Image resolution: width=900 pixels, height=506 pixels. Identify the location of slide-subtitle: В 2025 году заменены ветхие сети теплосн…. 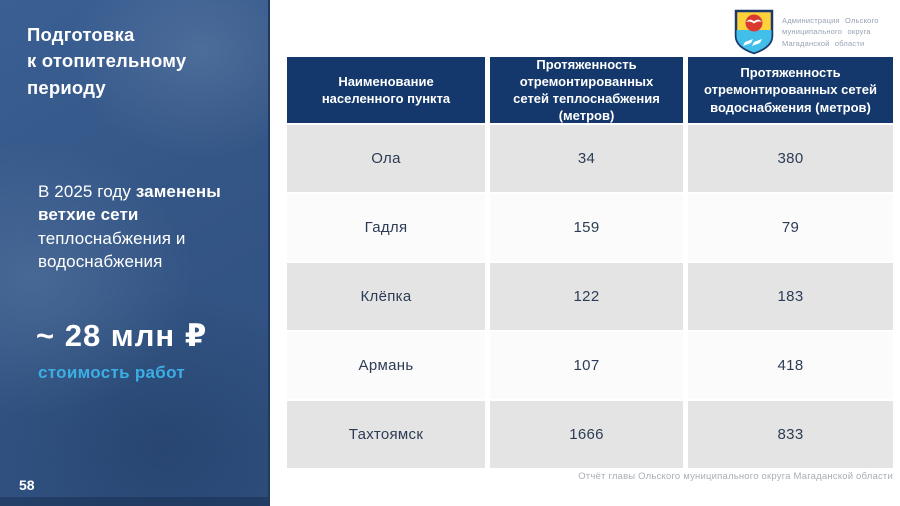
(142, 227).